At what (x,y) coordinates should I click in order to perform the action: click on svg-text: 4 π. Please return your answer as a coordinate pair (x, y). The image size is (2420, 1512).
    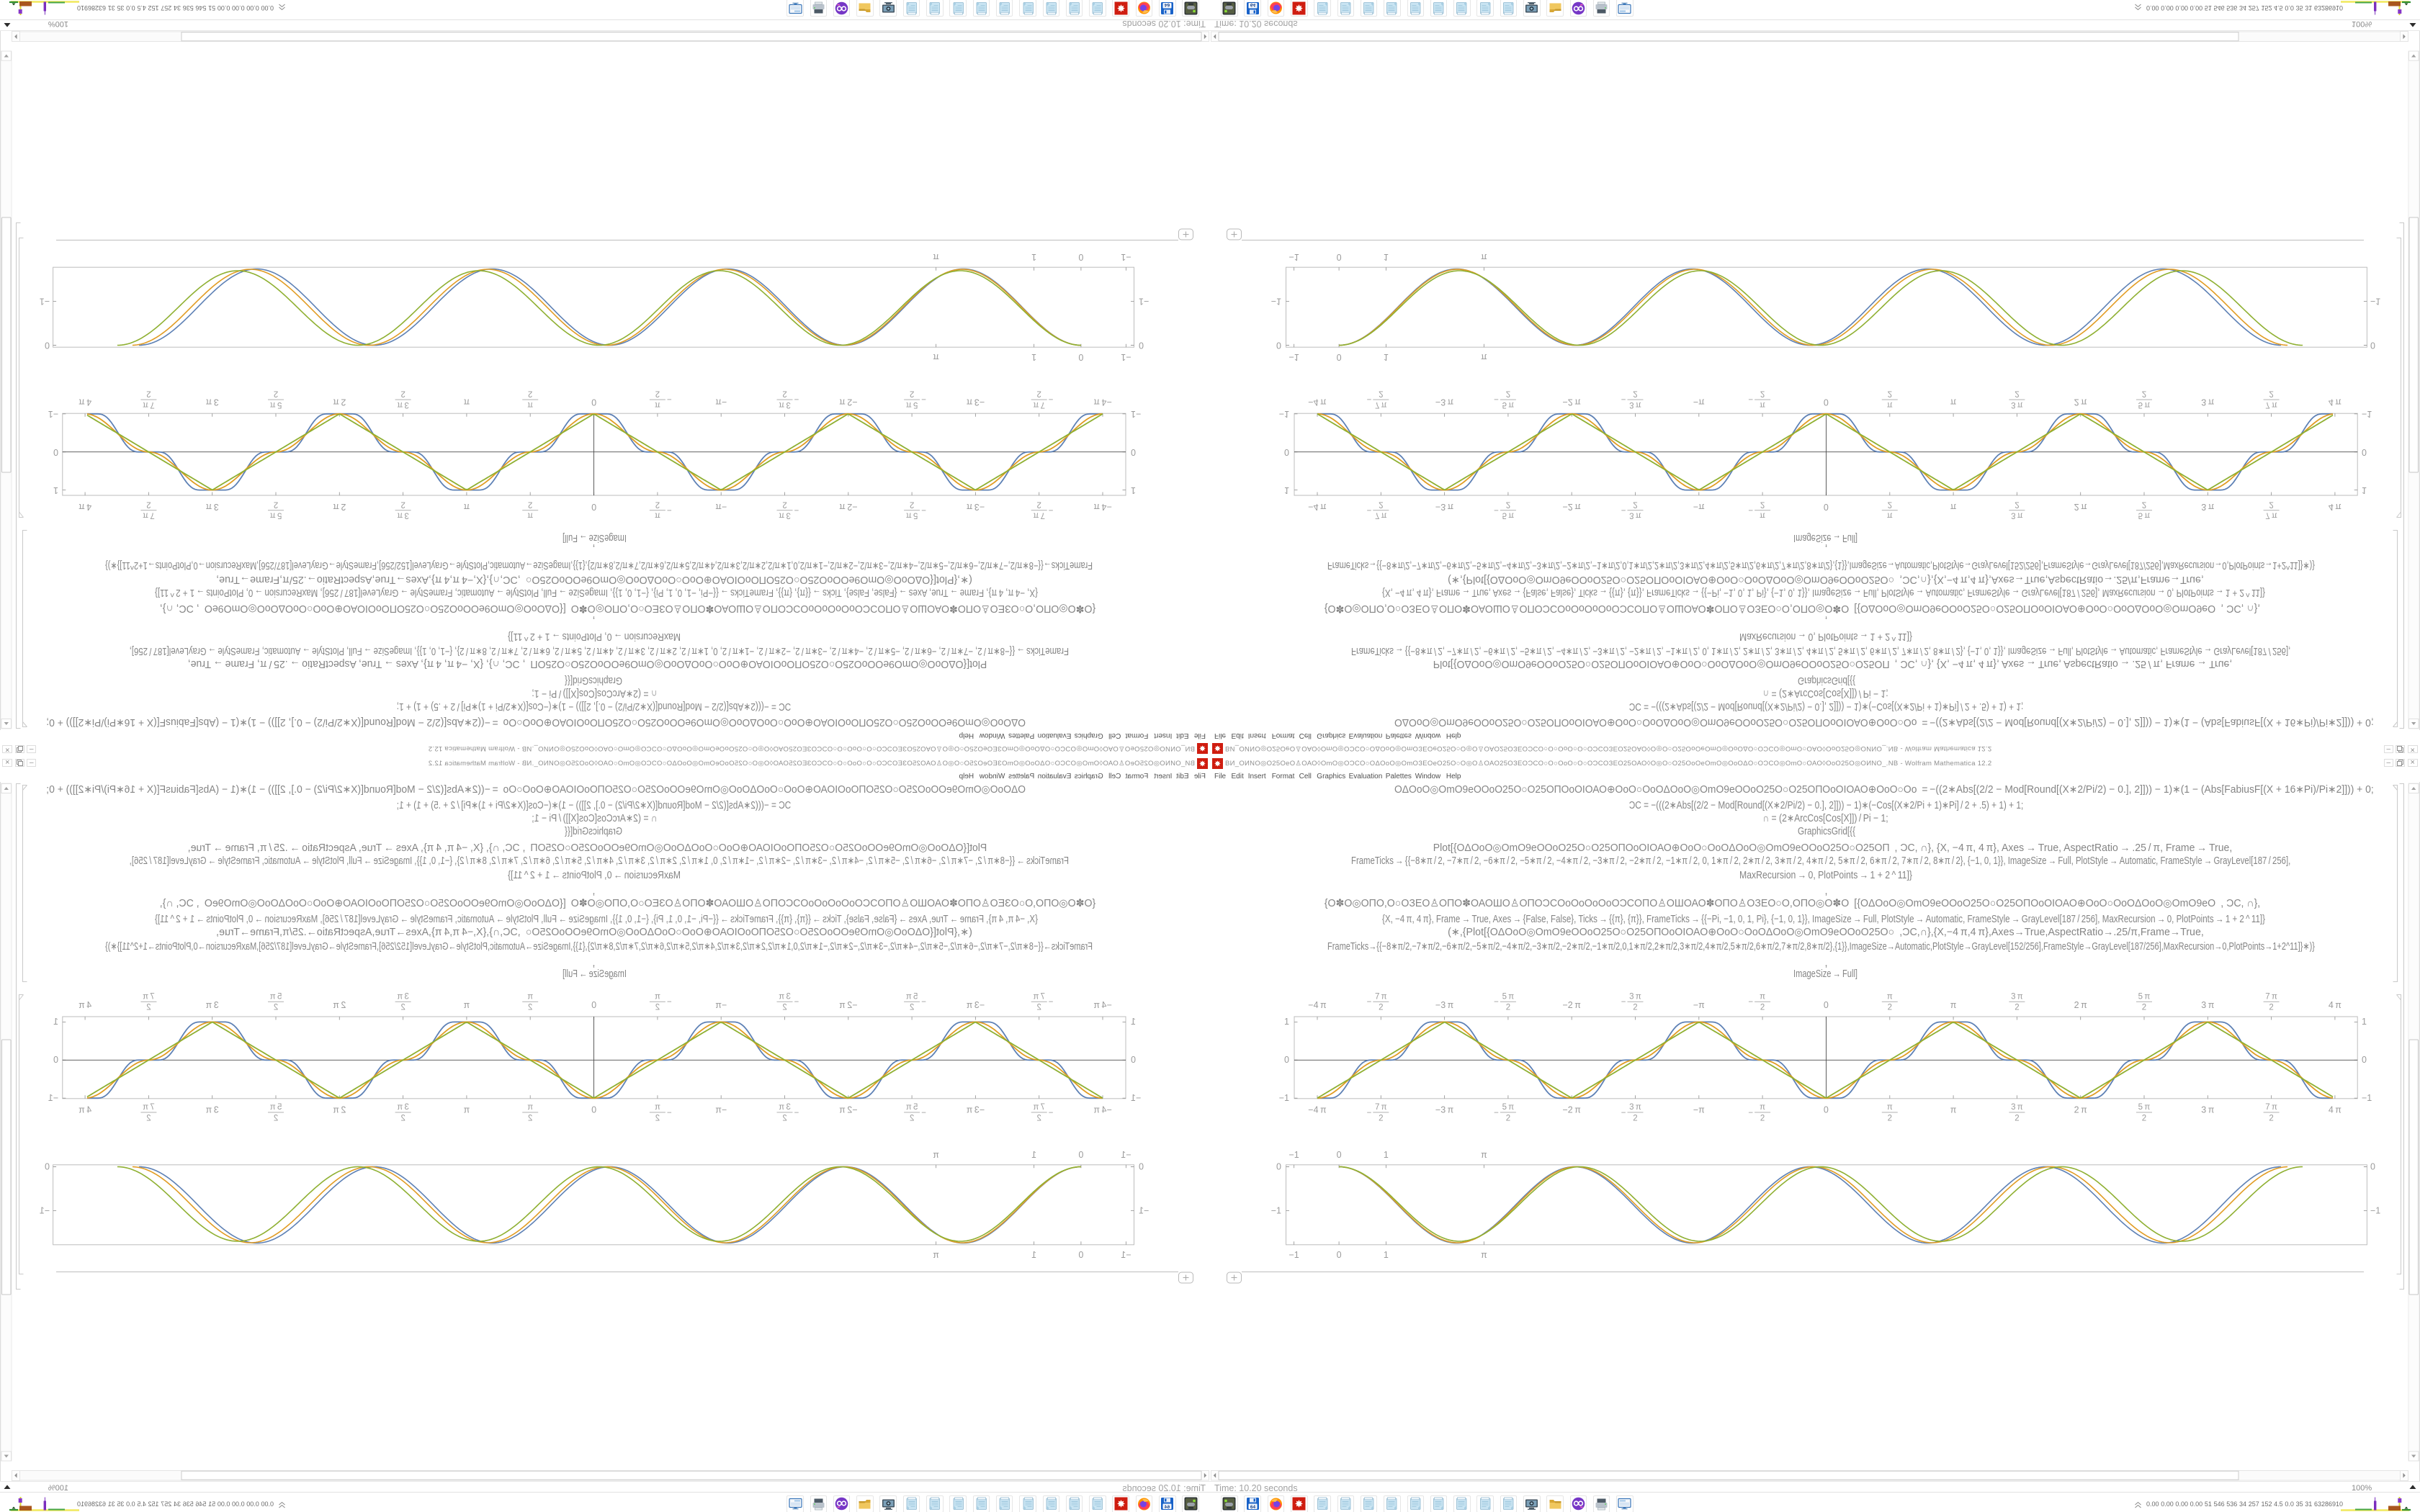
    Looking at the image, I should click on (85, 507).